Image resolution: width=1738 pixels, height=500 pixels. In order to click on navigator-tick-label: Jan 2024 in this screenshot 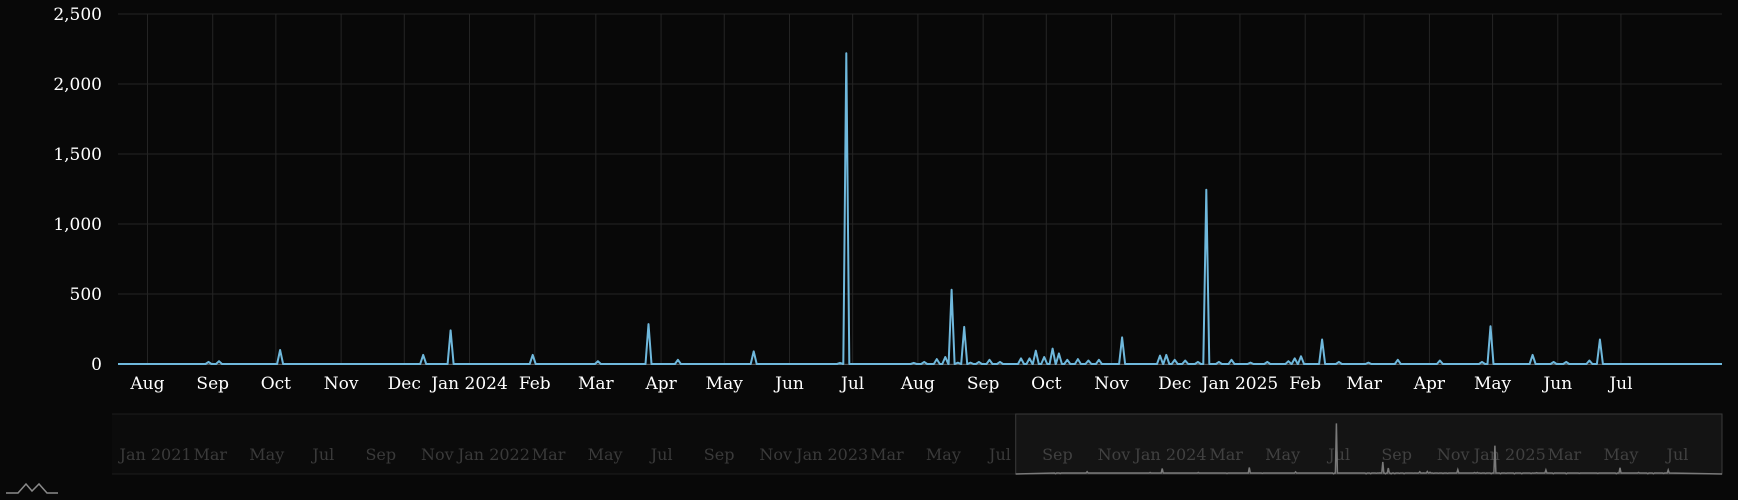, I will do `click(1169, 454)`.